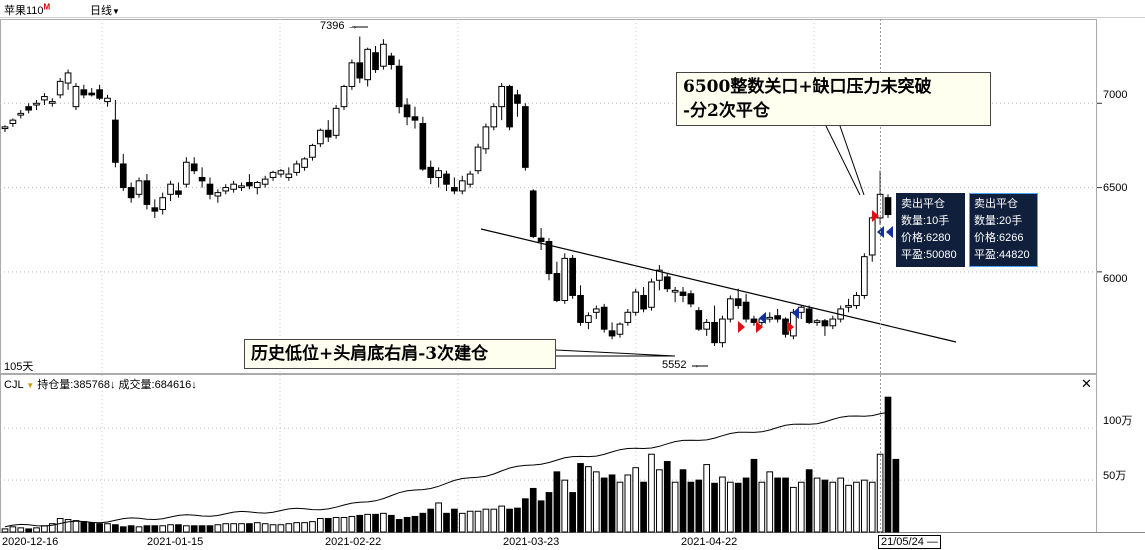 The width and height of the screenshot is (1145, 550). I want to click on trade-pnl: 平盈:44820, so click(1002, 255).